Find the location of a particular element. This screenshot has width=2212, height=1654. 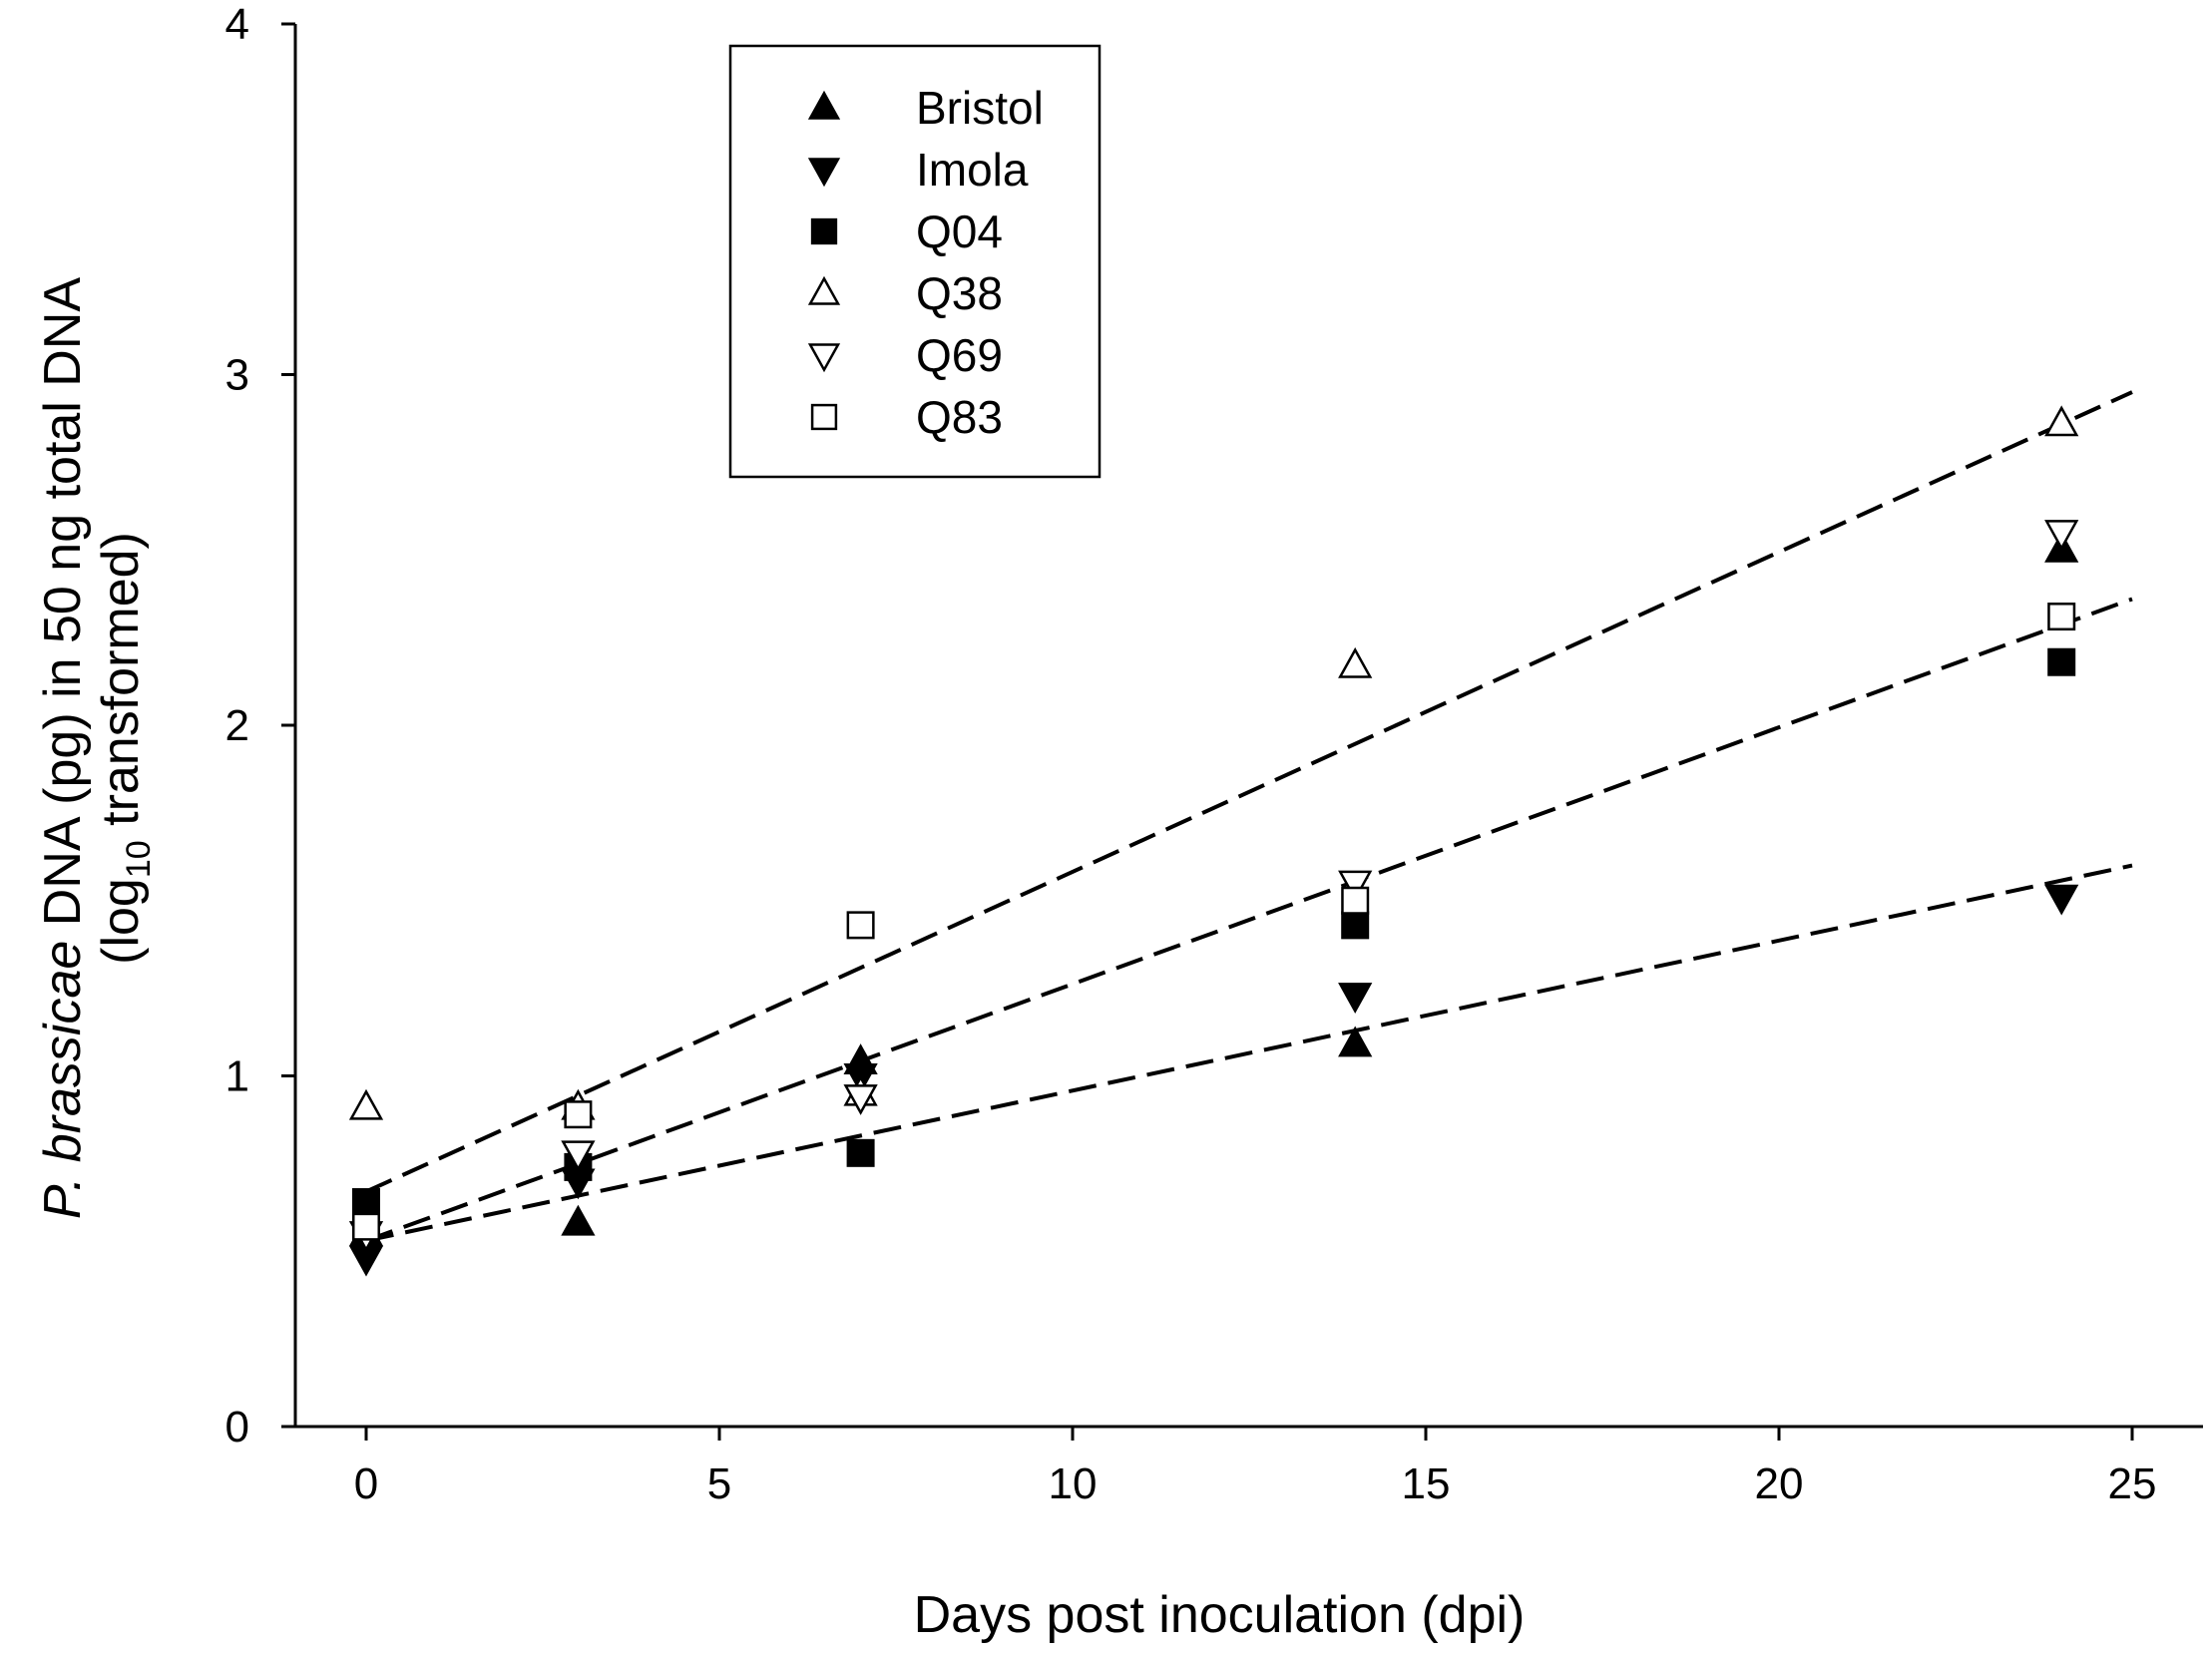

legend-label-q83: Q83 is located at coordinates (960, 417).